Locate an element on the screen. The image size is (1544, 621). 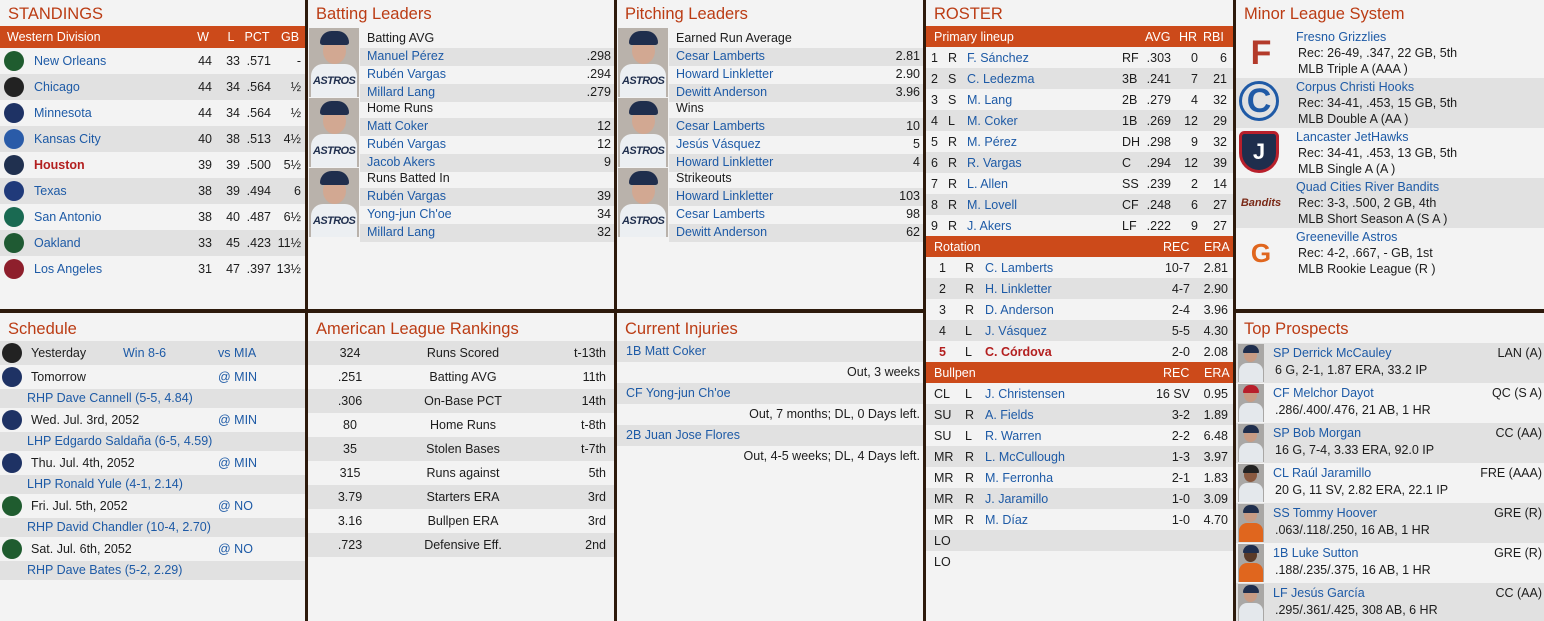
prospect-name: SS Tommy Hoover is located at coordinates (1325, 513).